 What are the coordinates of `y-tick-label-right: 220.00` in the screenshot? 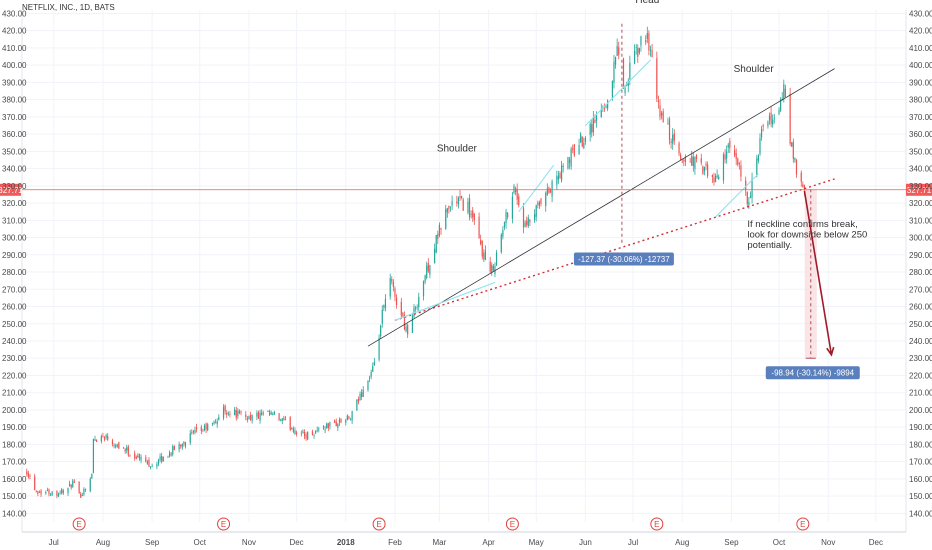 It's located at (920, 375).